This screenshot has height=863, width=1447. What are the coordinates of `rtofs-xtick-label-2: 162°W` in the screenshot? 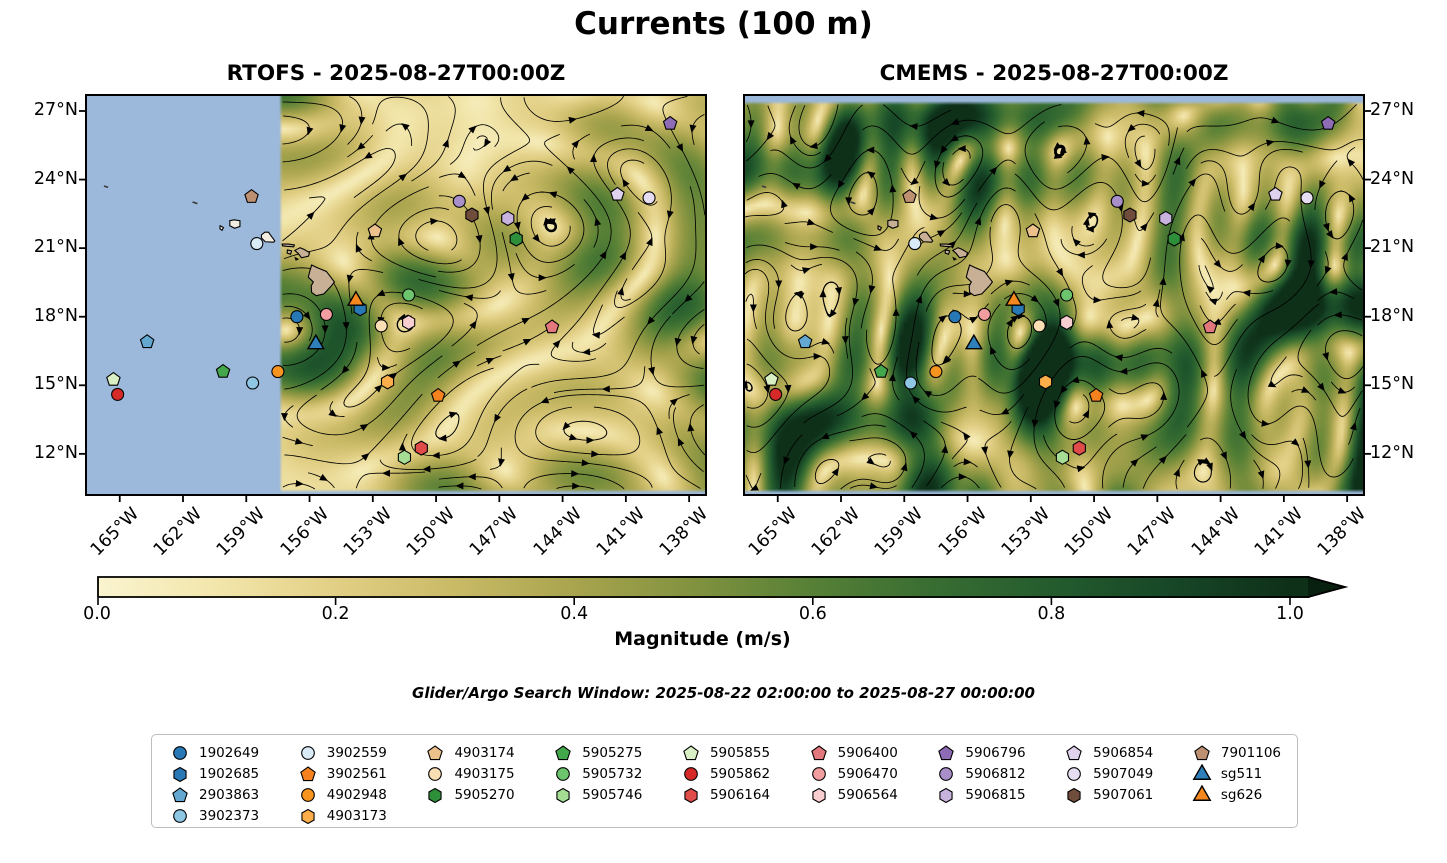 It's located at (178, 532).